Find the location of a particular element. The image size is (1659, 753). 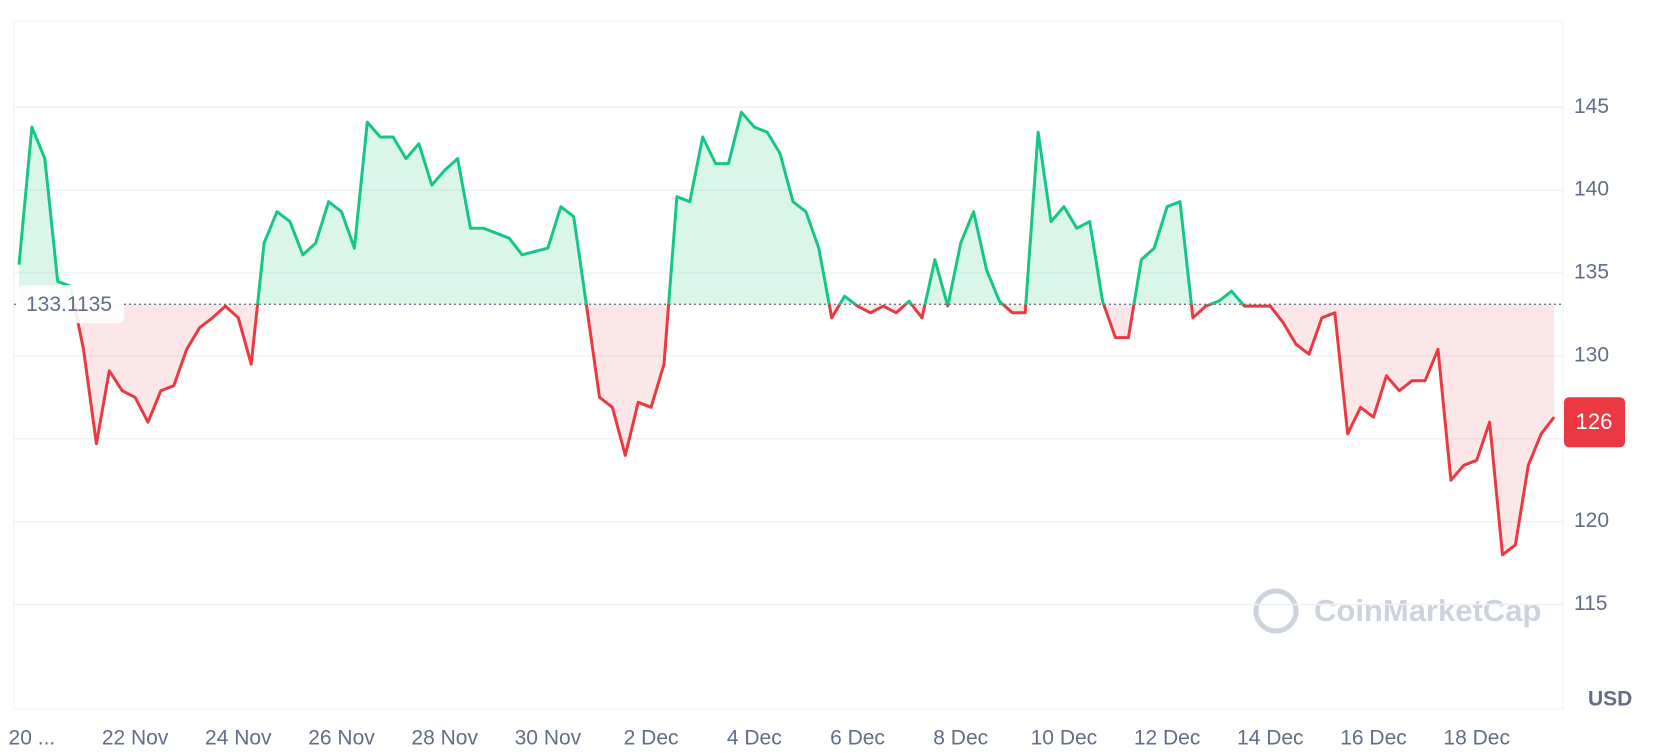

watermark: CoinMarketCap is located at coordinates (1397, 611).